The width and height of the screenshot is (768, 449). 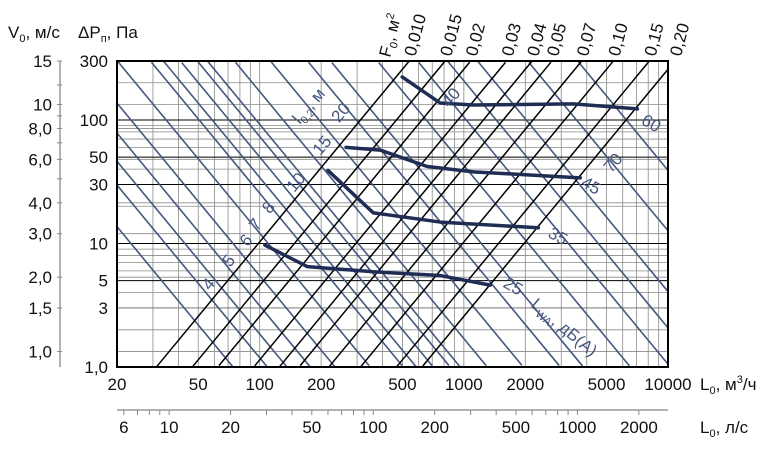 I want to click on v-axis-title: V0, м/с, so click(x=34, y=34).